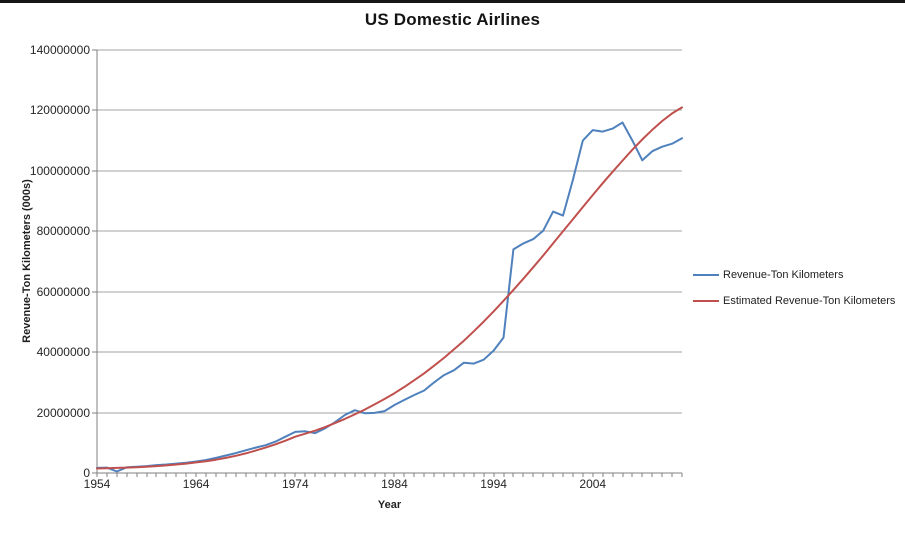  What do you see at coordinates (783, 275) in the screenshot?
I see `legend-label-actual: Revenue-Ton Kilometers` at bounding box center [783, 275].